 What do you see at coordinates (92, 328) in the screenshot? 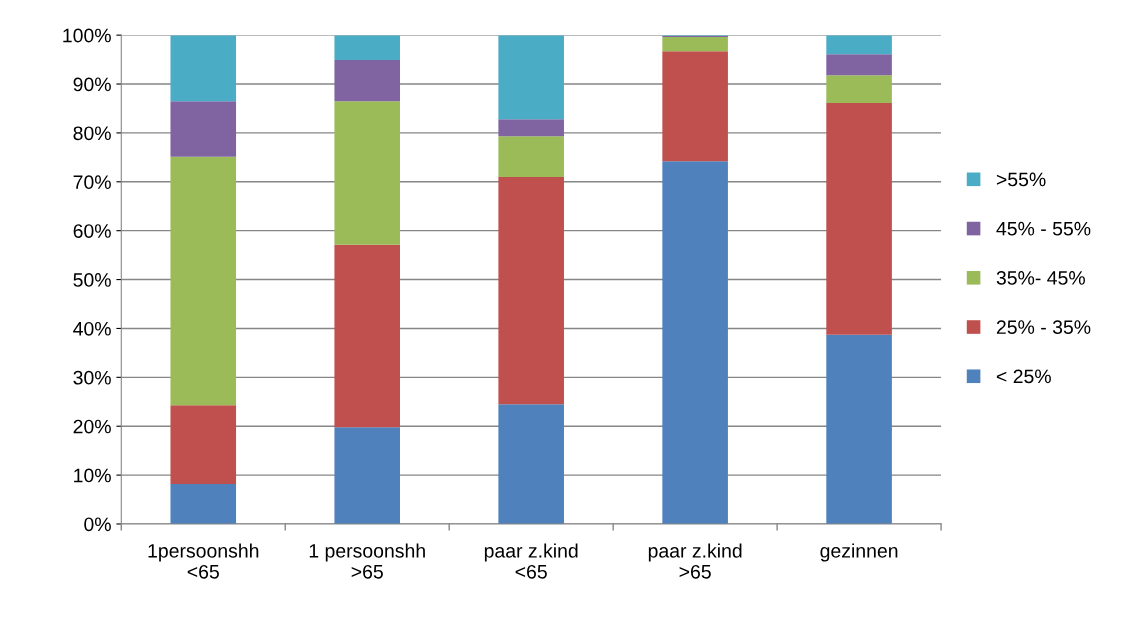
I see `y-tick-label: 40%` at bounding box center [92, 328].